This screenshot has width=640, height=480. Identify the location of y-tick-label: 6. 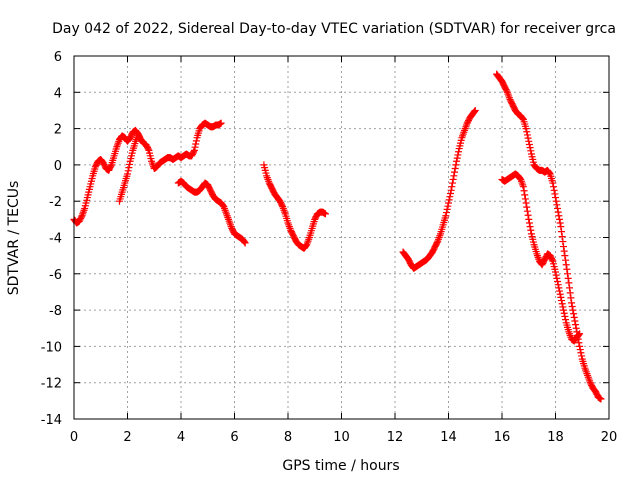
(58, 57).